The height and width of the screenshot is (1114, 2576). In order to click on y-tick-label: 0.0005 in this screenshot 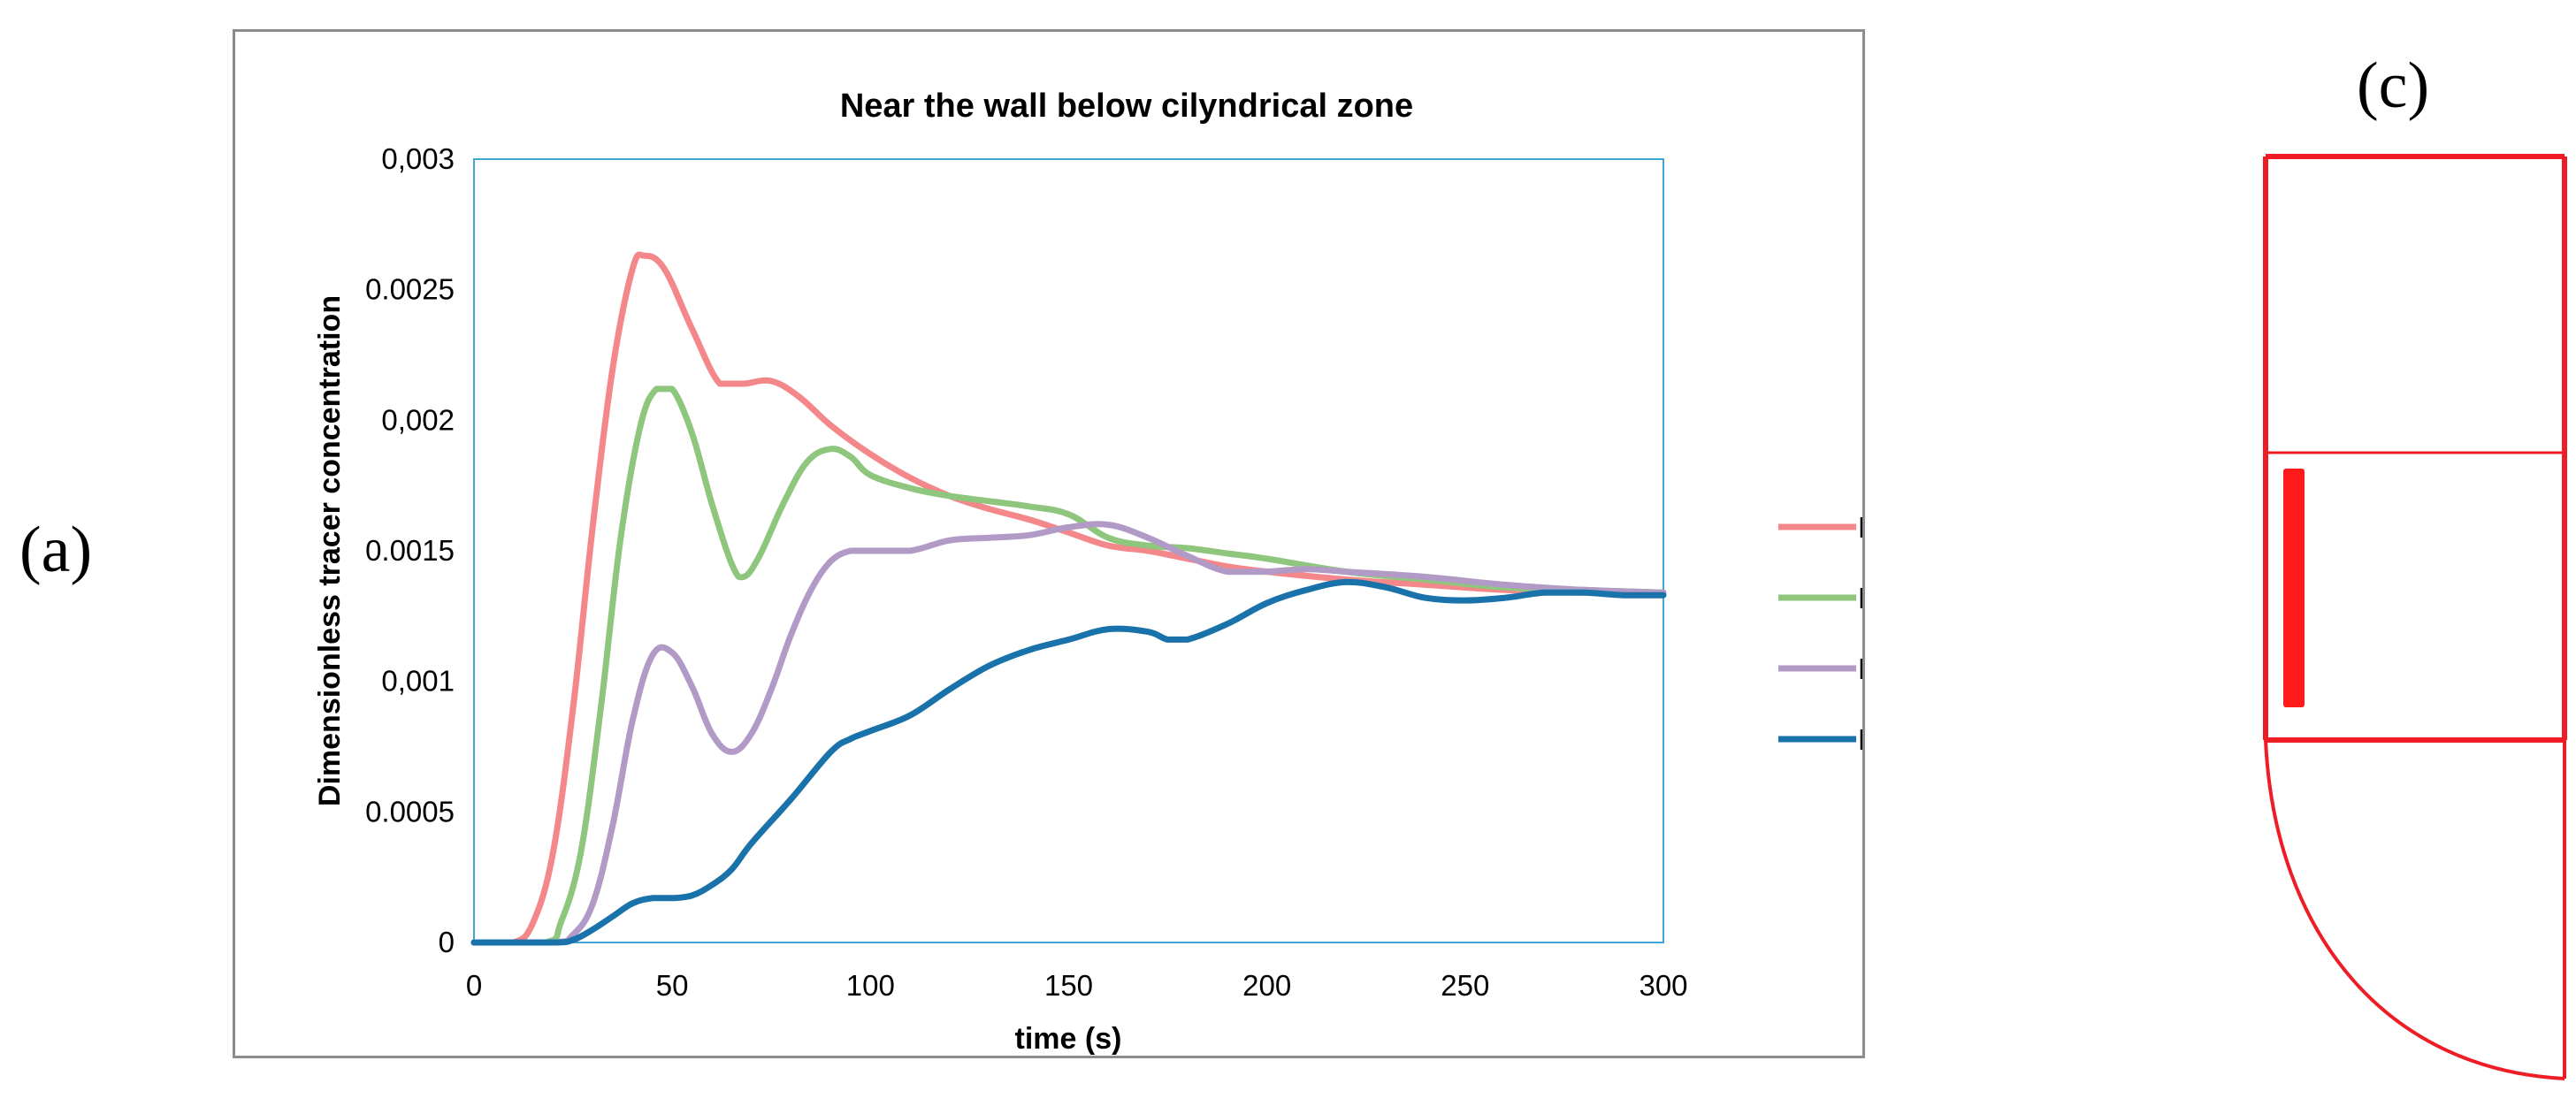, I will do `click(410, 811)`.